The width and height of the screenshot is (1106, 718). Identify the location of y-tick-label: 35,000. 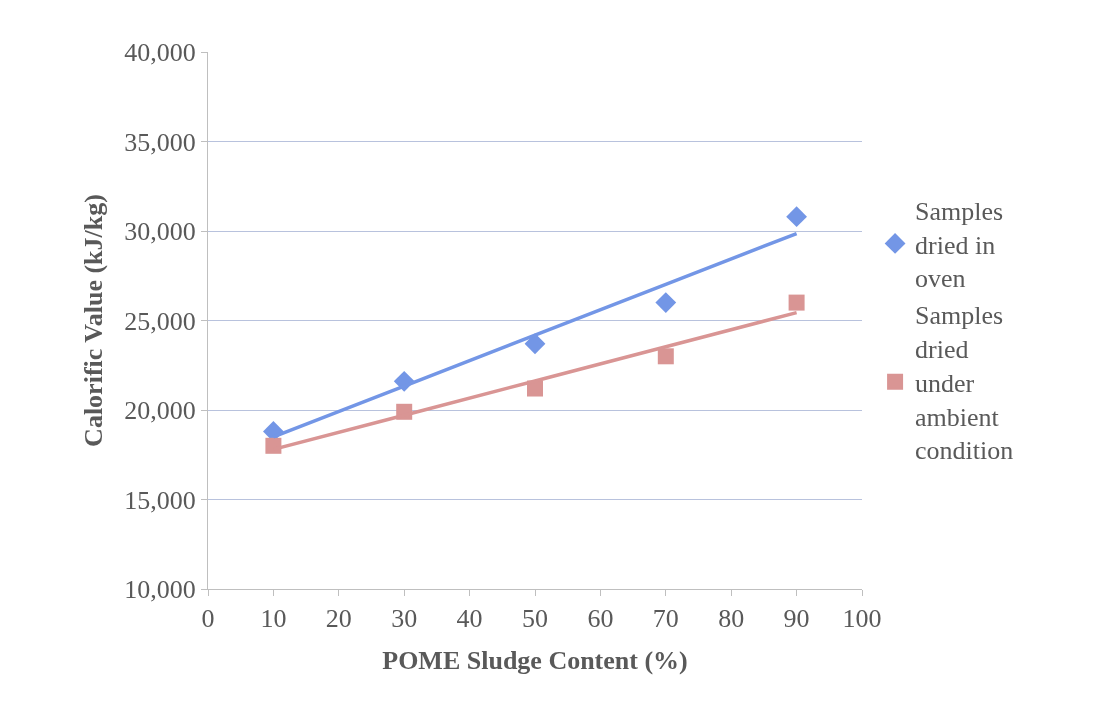
(160, 142).